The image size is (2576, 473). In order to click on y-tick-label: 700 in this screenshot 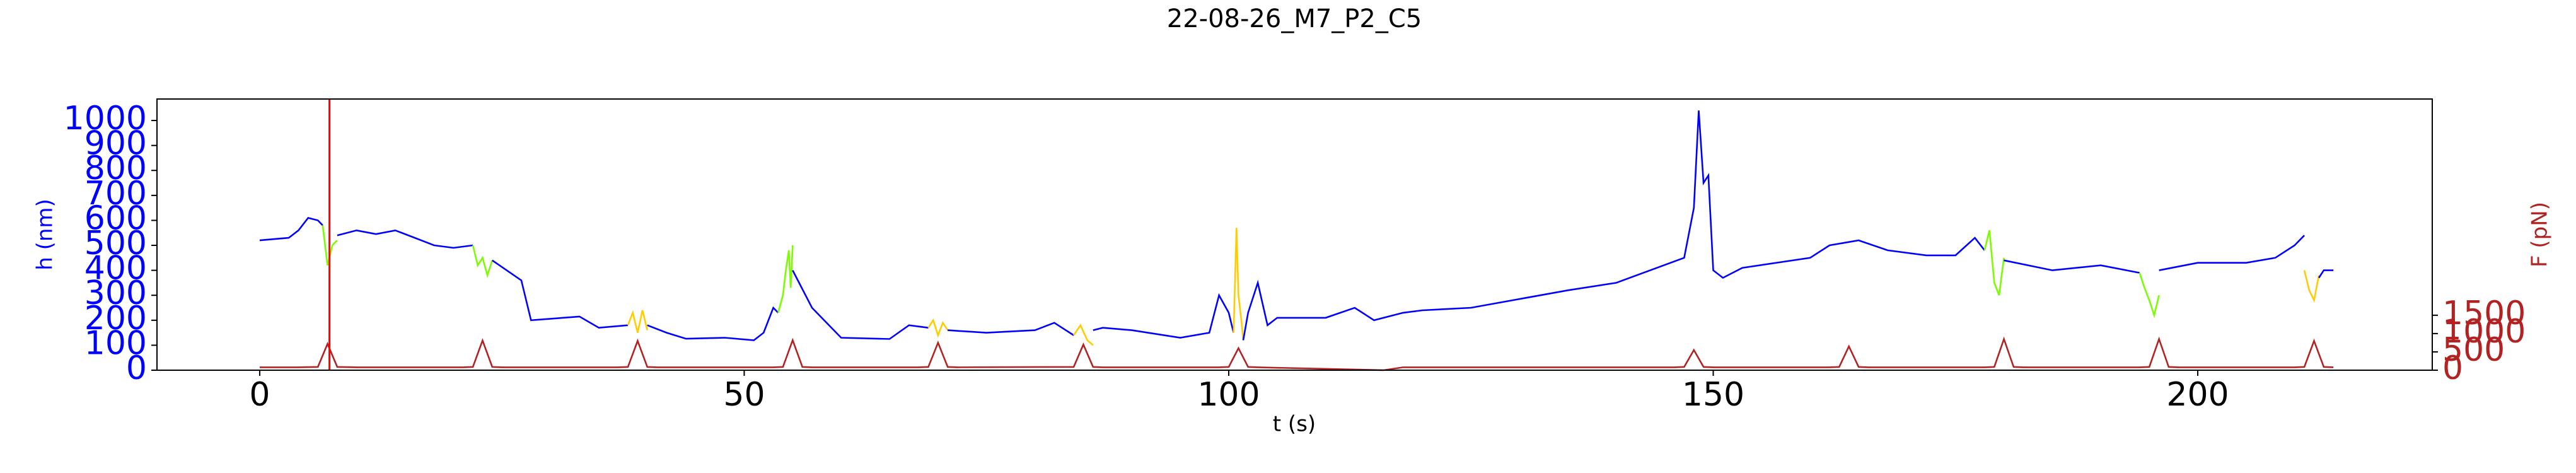, I will do `click(116, 194)`.